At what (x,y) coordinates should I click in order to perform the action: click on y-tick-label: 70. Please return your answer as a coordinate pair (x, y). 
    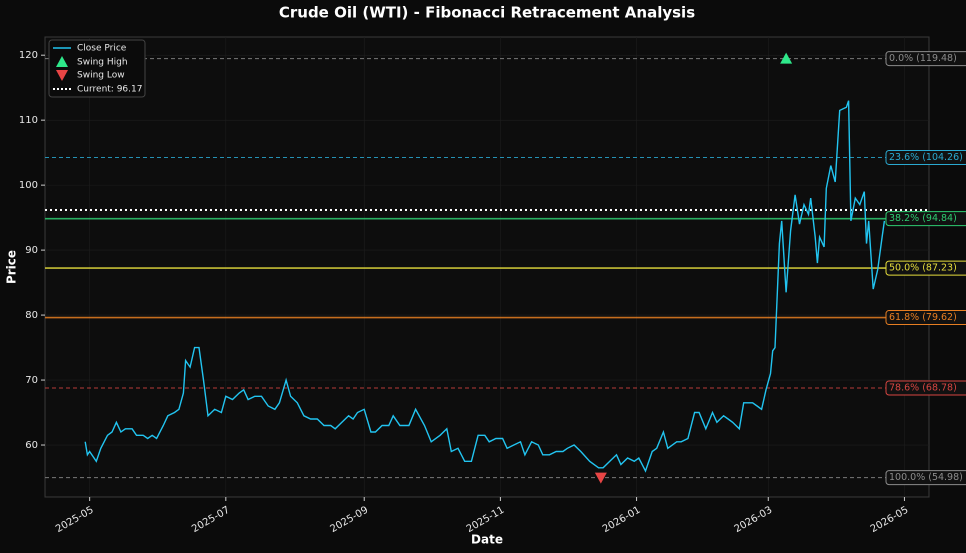
    Looking at the image, I should click on (31, 380).